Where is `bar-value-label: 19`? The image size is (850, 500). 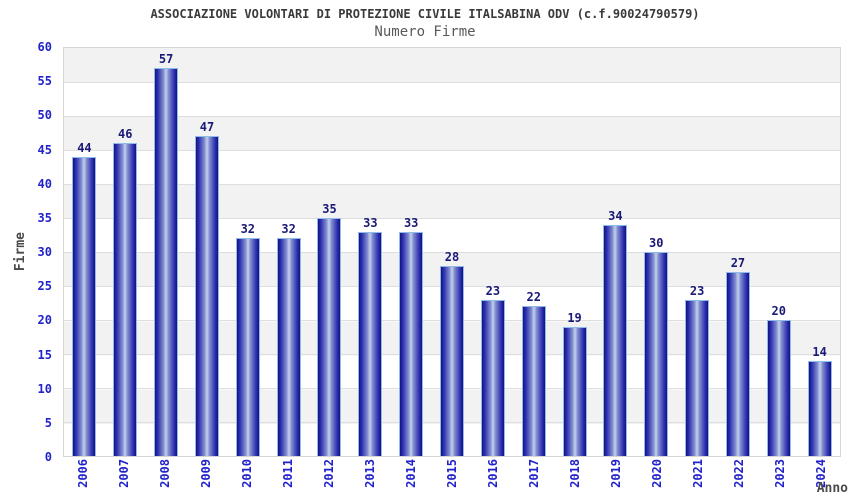
bar-value-label: 19 is located at coordinates (574, 317).